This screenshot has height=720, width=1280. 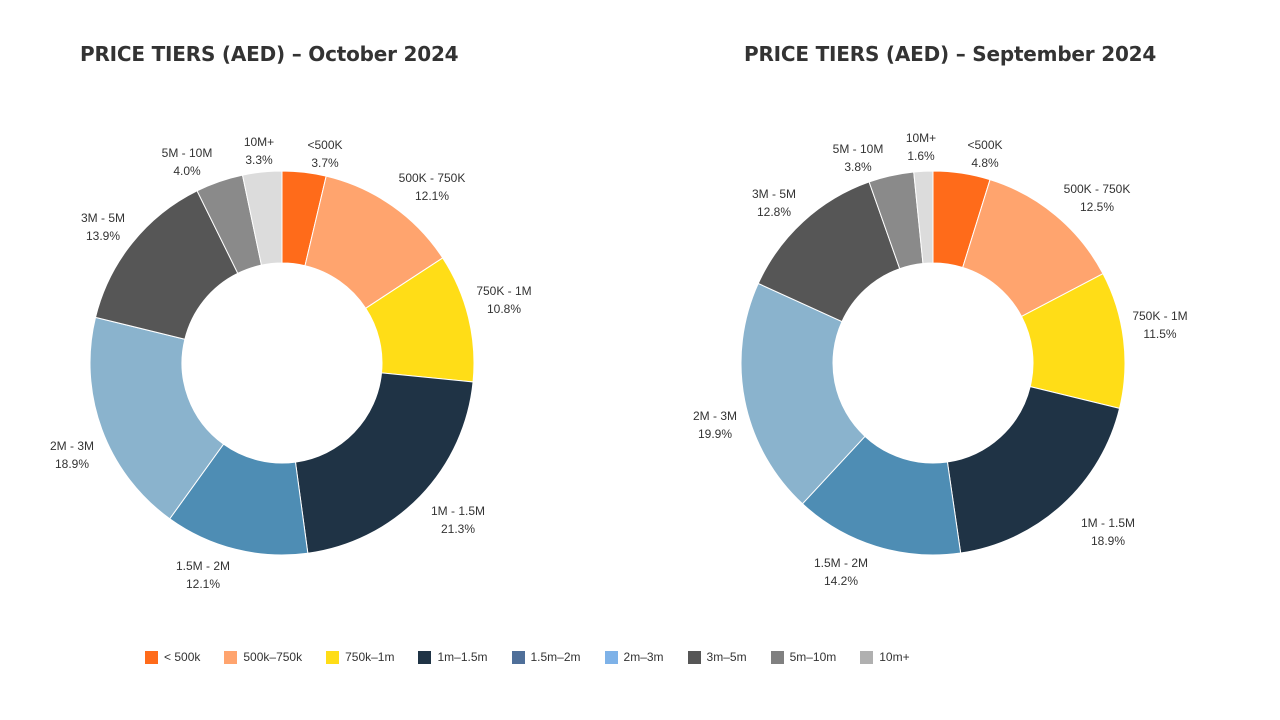 I want to click on slice-label-september-2: 750K - 1M 11.5%, so click(x=1159, y=325).